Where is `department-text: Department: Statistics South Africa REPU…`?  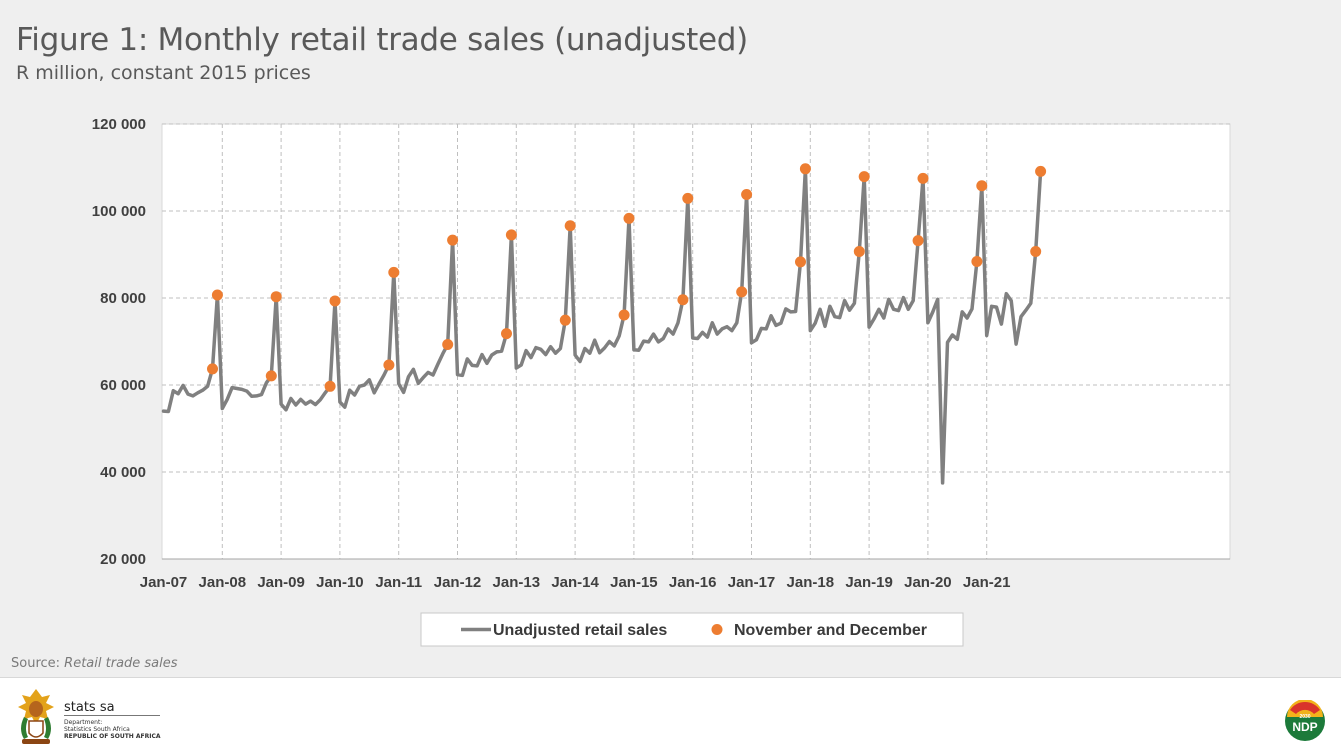
department-text: Department: Statistics South Africa REPU… is located at coordinates (112, 729).